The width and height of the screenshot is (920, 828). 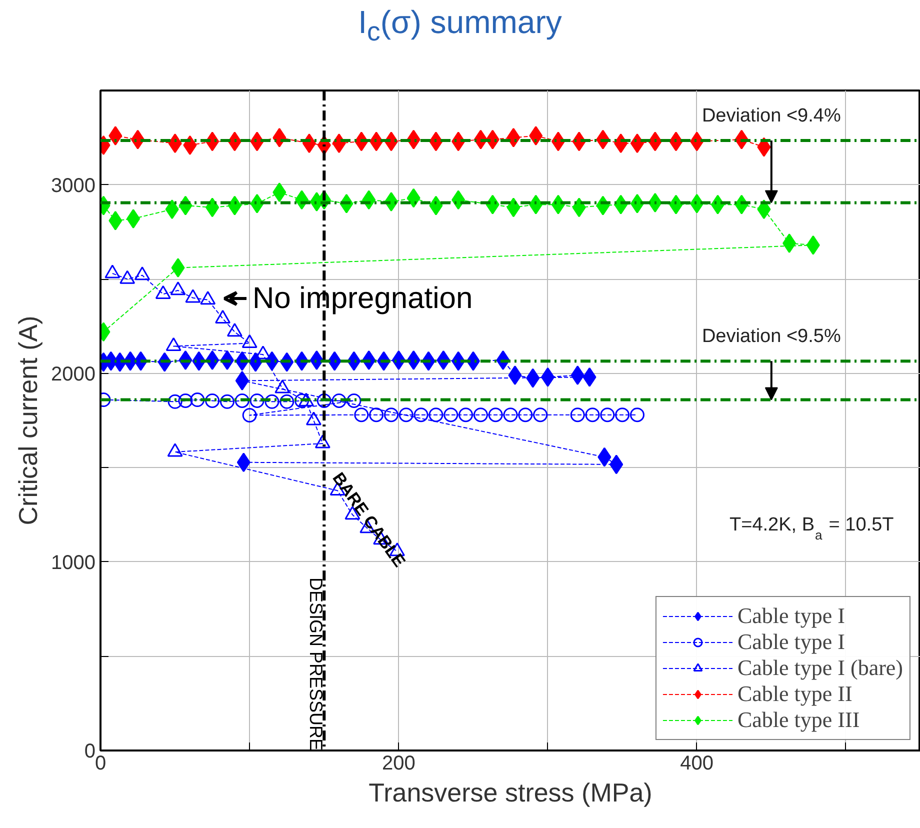 What do you see at coordinates (73, 374) in the screenshot?
I see `y-tick-label: 2000` at bounding box center [73, 374].